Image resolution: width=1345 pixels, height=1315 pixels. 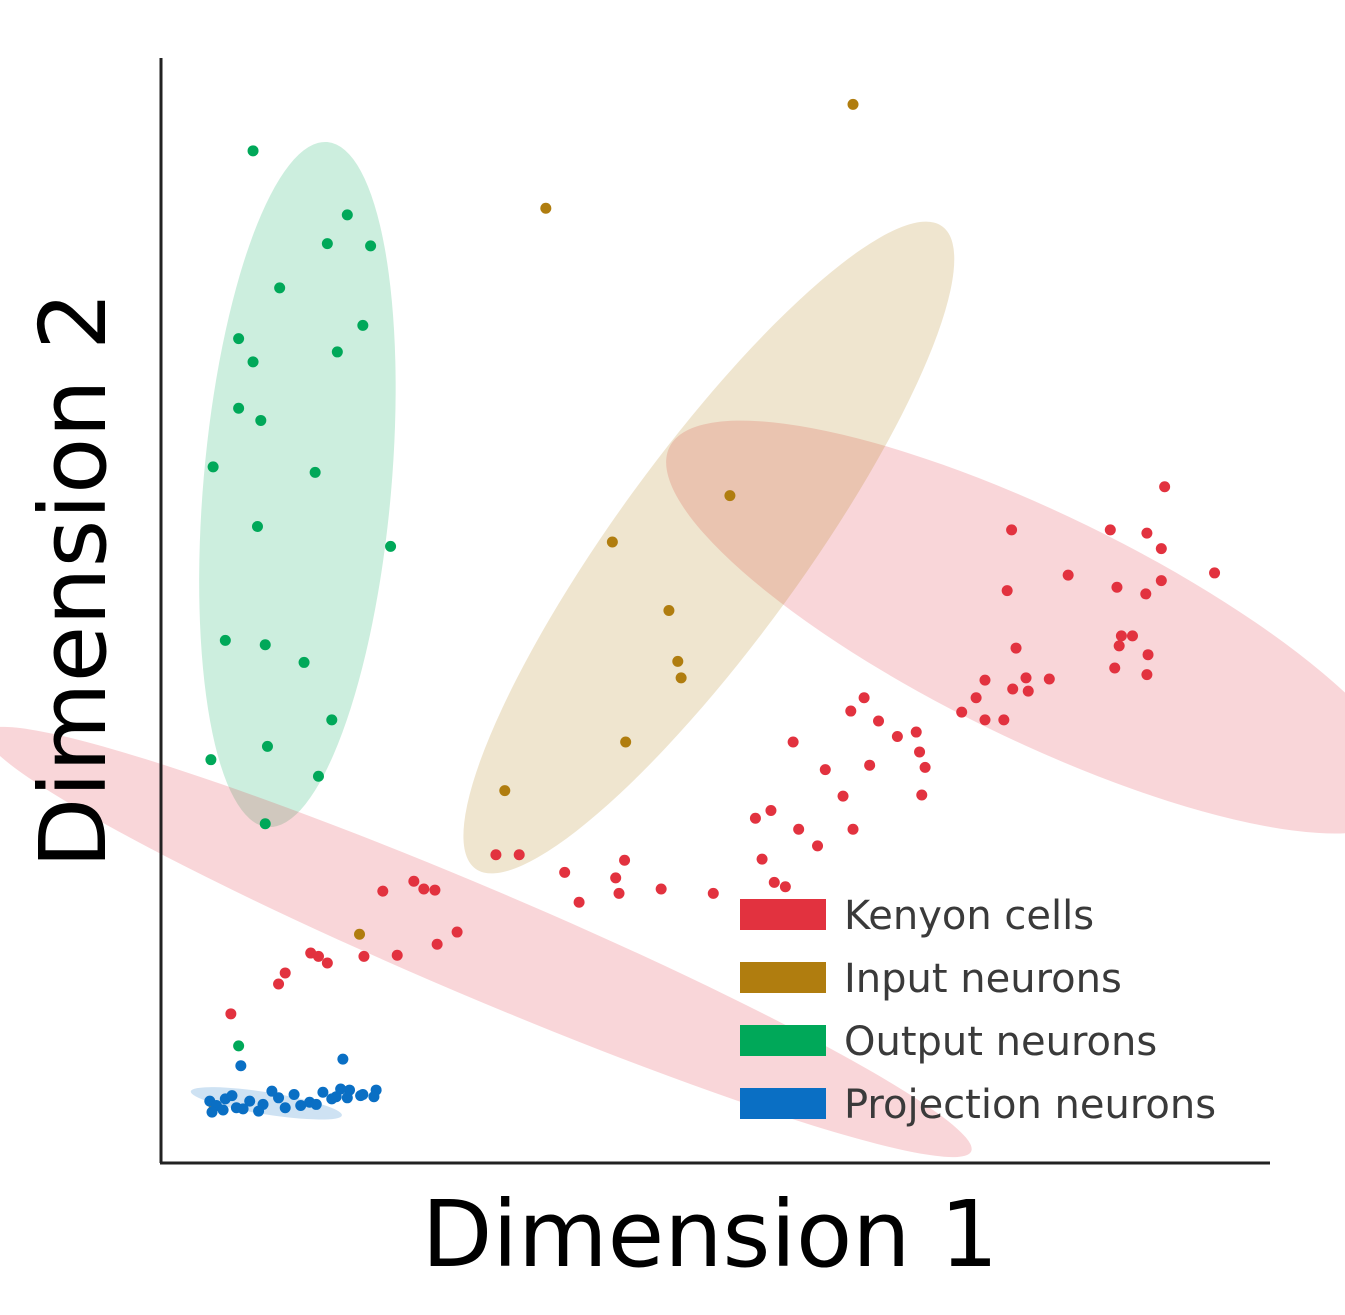 What do you see at coordinates (783, 977) in the screenshot?
I see `legend-swatch-input-neurons` at bounding box center [783, 977].